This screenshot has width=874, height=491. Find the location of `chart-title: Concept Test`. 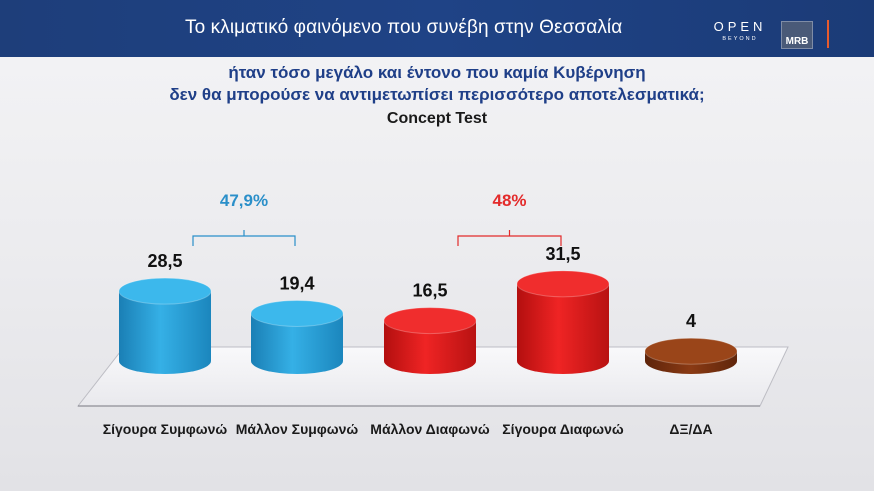

chart-title: Concept Test is located at coordinates (437, 118).